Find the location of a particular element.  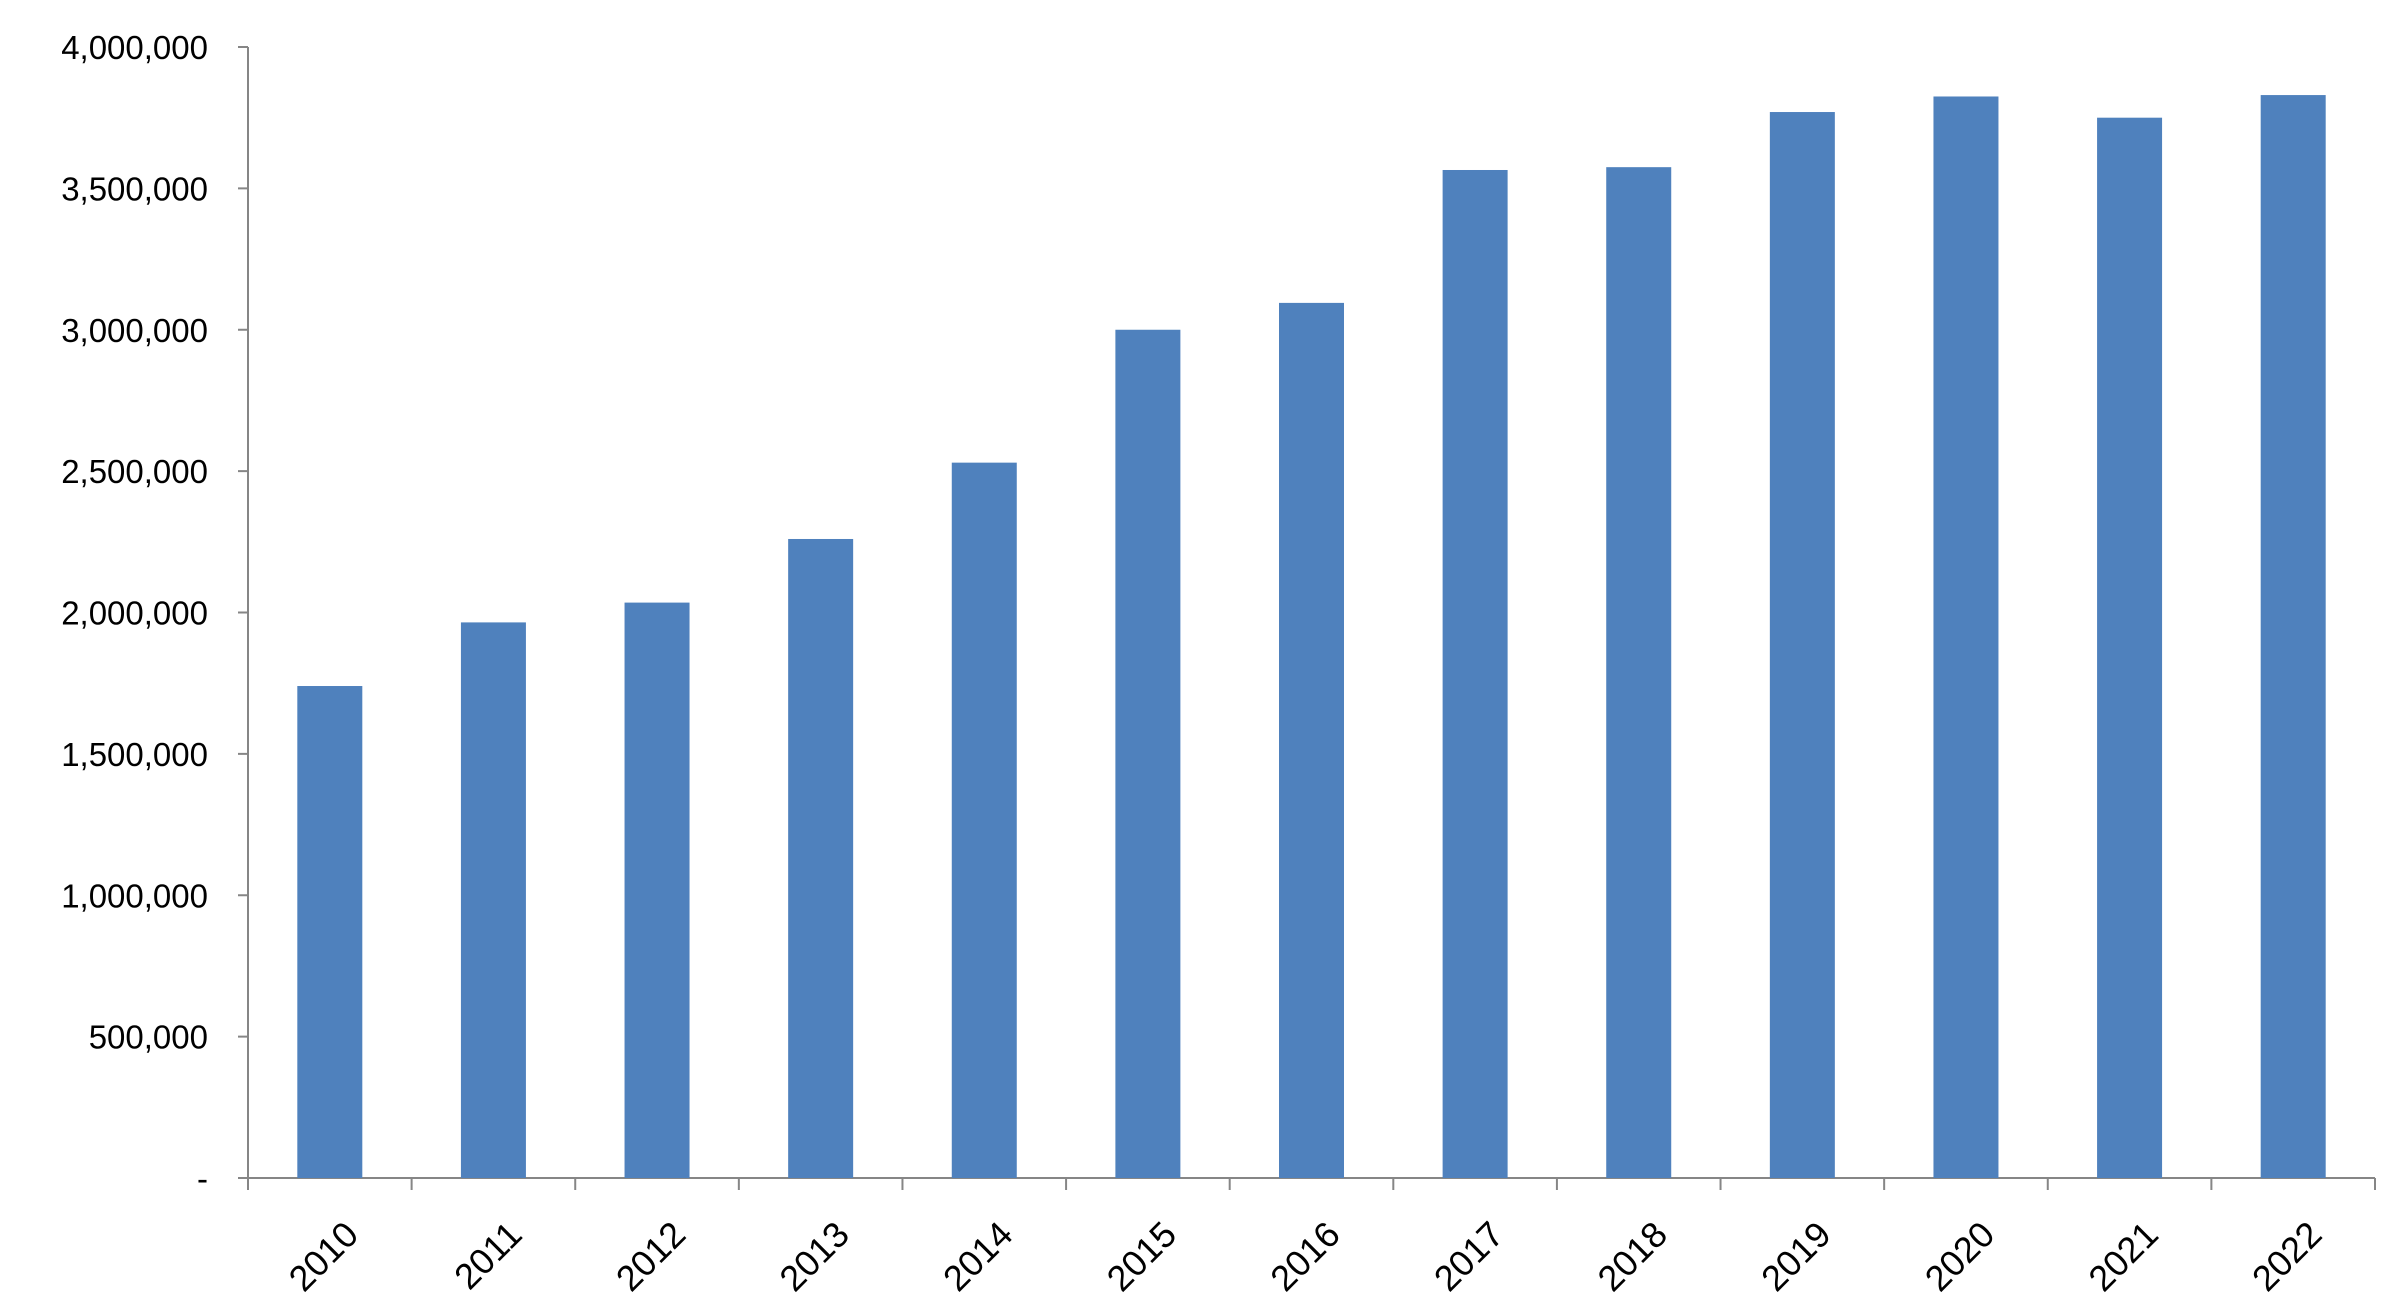

y-tick-label: 500,000 is located at coordinates (148, 1037).